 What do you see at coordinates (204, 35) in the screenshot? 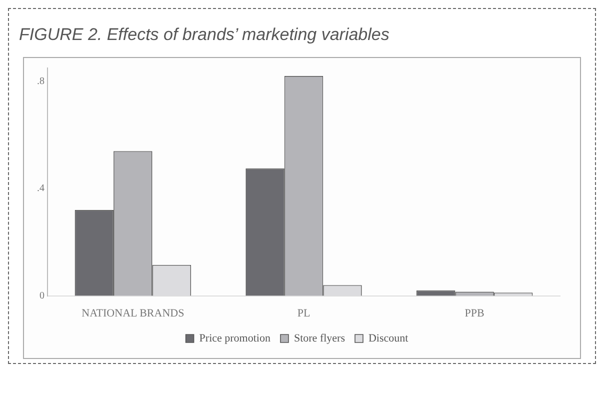
I see `chart-title: FIGURE 2. Effects of brands’ marketing variables` at bounding box center [204, 35].